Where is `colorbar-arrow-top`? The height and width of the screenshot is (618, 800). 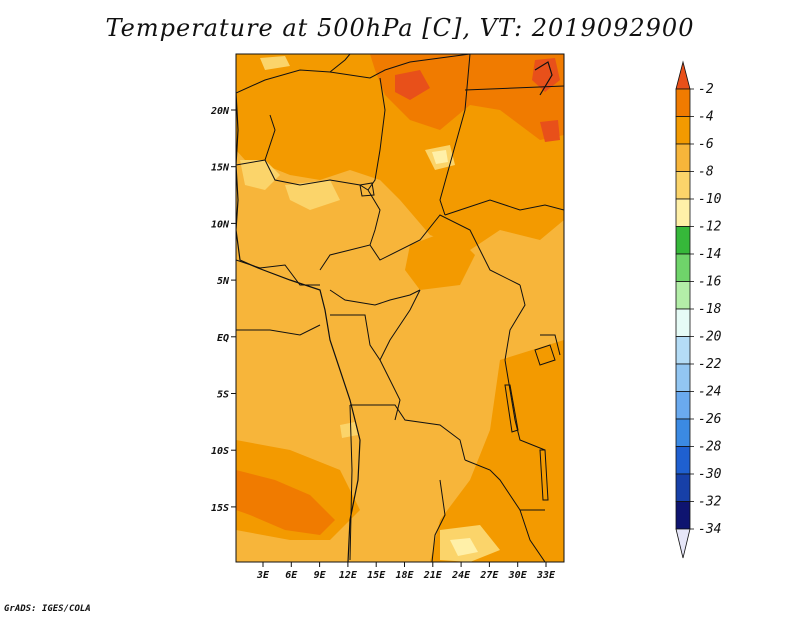
colorbar-arrow-top is located at coordinates (683, 75).